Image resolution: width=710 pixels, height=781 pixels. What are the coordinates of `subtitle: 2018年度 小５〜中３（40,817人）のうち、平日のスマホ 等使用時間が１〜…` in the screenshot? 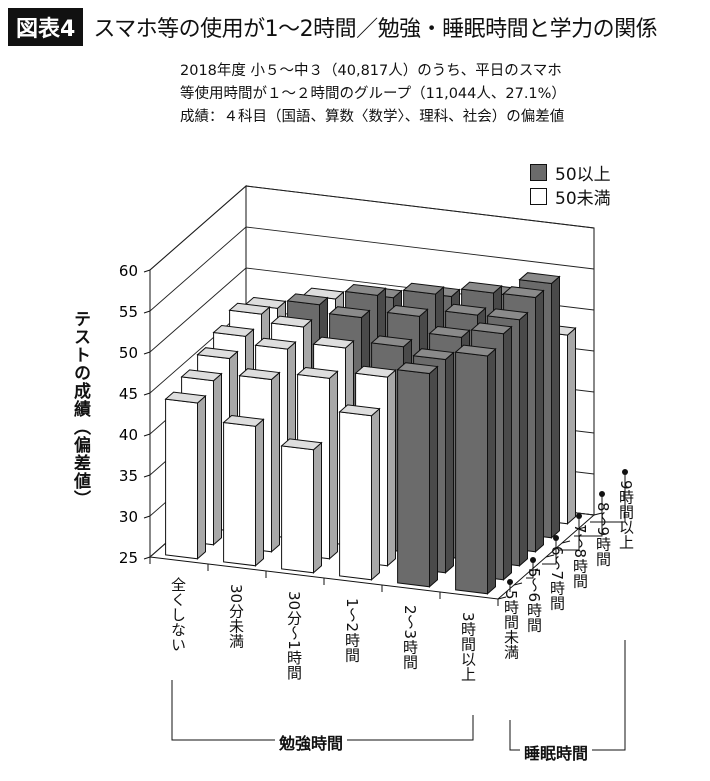 It's located at (373, 94).